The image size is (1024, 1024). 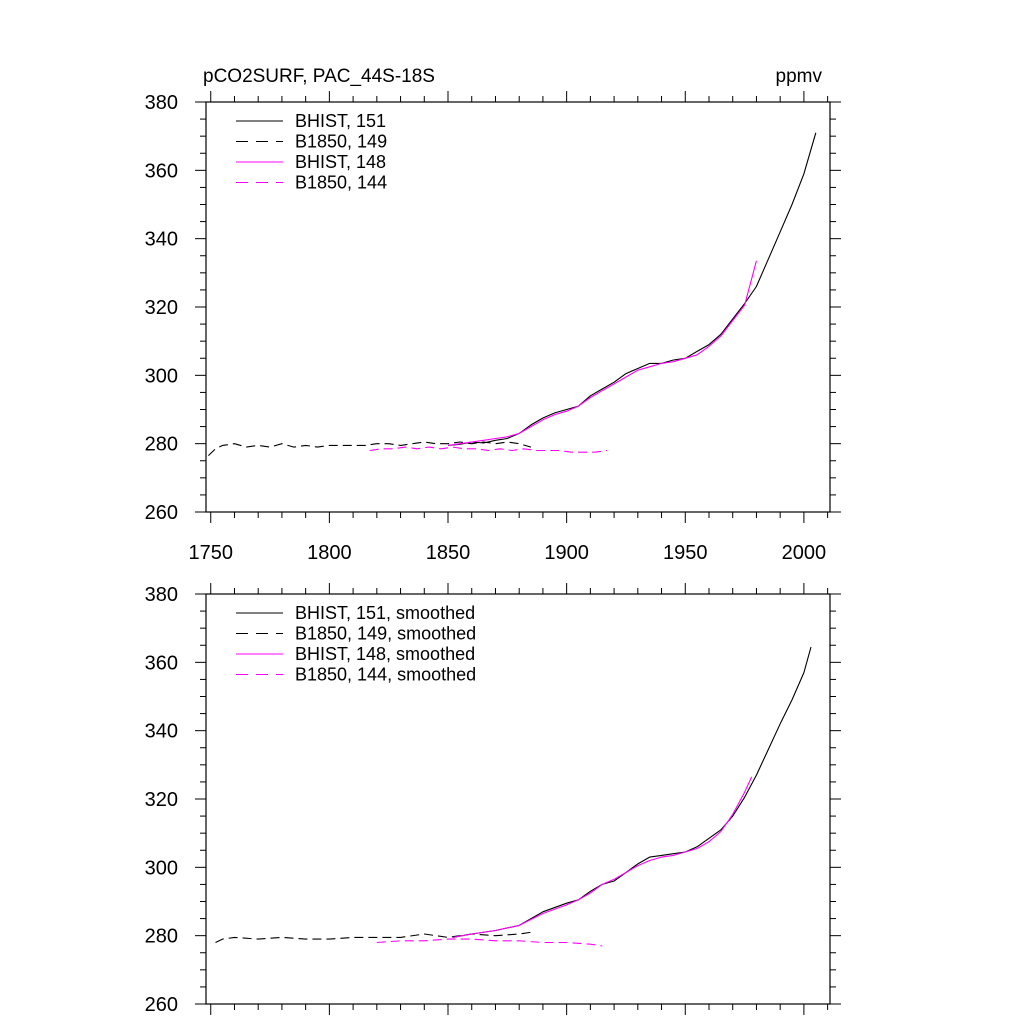 What do you see at coordinates (385, 613) in the screenshot?
I see `legend-label: BHIST, 151, smoothed` at bounding box center [385, 613].